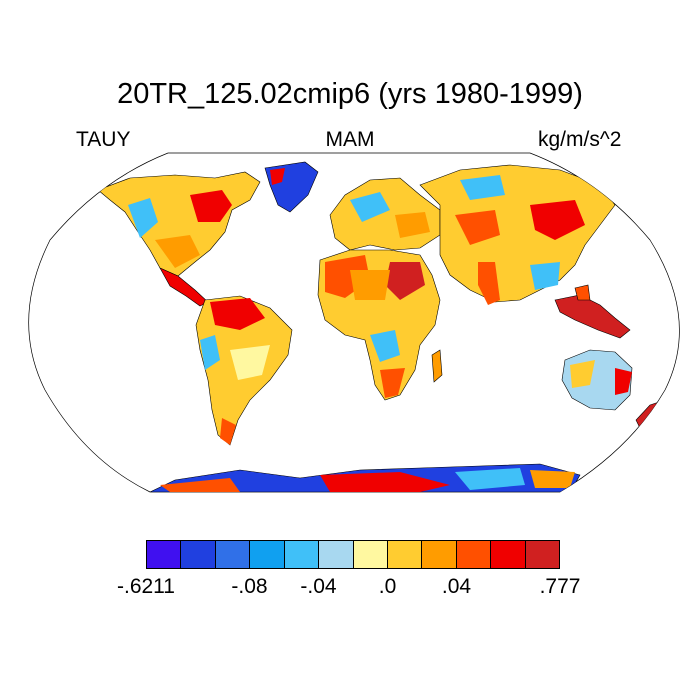 Image resolution: width=700 pixels, height=700 pixels. Describe the element at coordinates (211, 206) in the screenshot. I see `na-red-patch` at that location.